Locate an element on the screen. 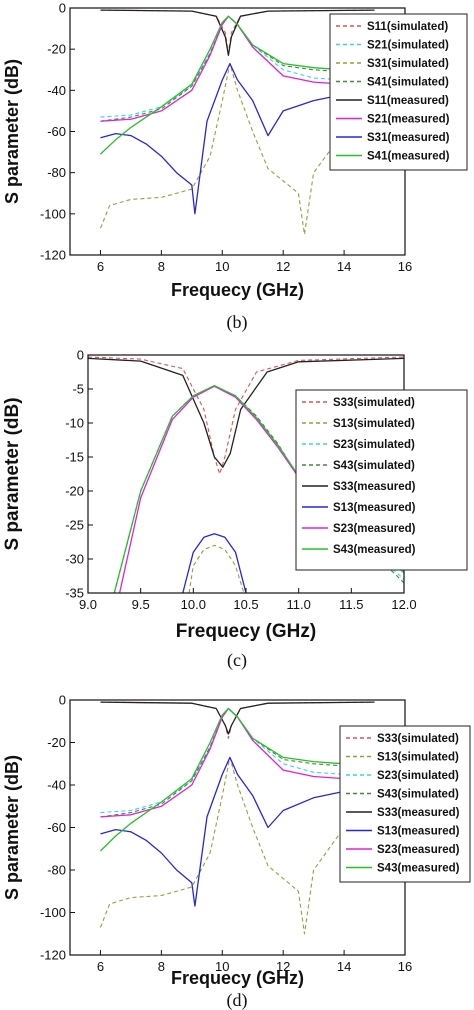 Image resolution: width=474 pixels, height=1010 pixels. x-tick-label: 10.5 is located at coordinates (245, 604).